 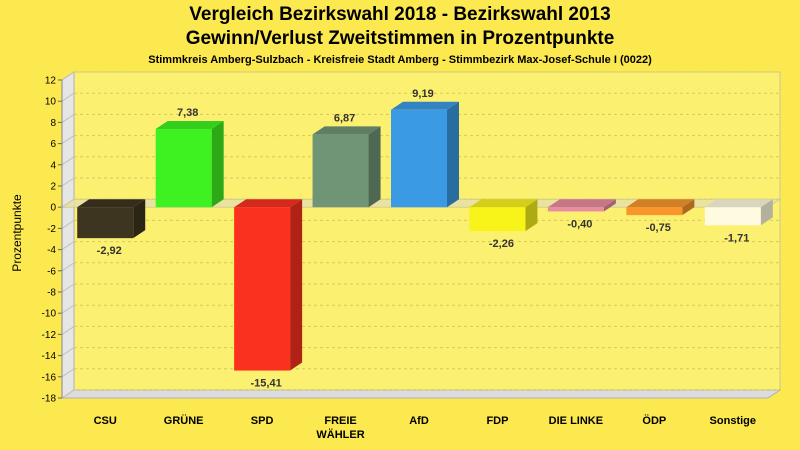 What do you see at coordinates (51, 271) in the screenshot?
I see `y-tick-label: -6` at bounding box center [51, 271].